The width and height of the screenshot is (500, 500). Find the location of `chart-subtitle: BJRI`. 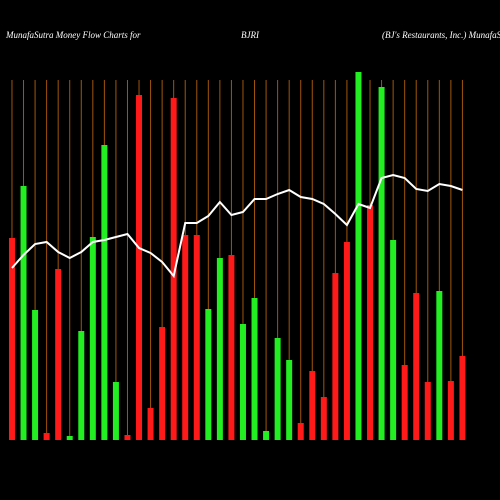

chart-subtitle: BJRI is located at coordinates (250, 35).